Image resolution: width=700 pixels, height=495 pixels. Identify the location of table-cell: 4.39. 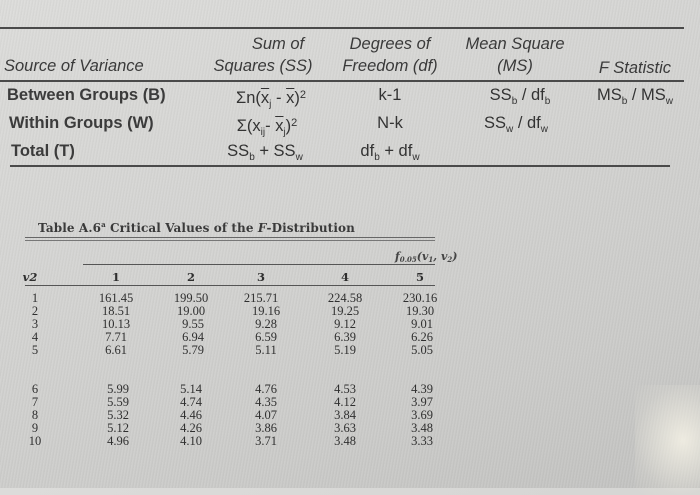
(422, 389).